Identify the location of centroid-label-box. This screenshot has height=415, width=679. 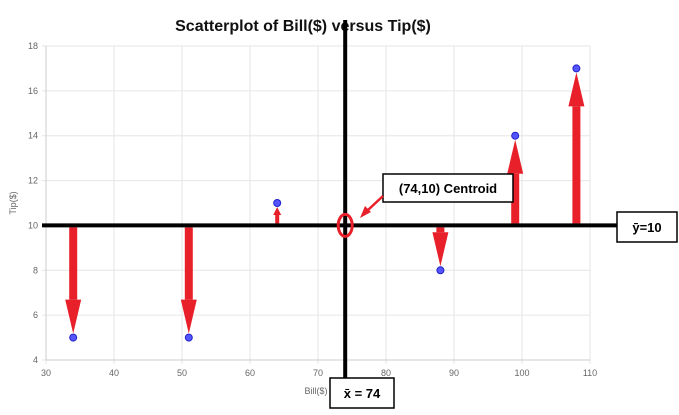
(448, 188).